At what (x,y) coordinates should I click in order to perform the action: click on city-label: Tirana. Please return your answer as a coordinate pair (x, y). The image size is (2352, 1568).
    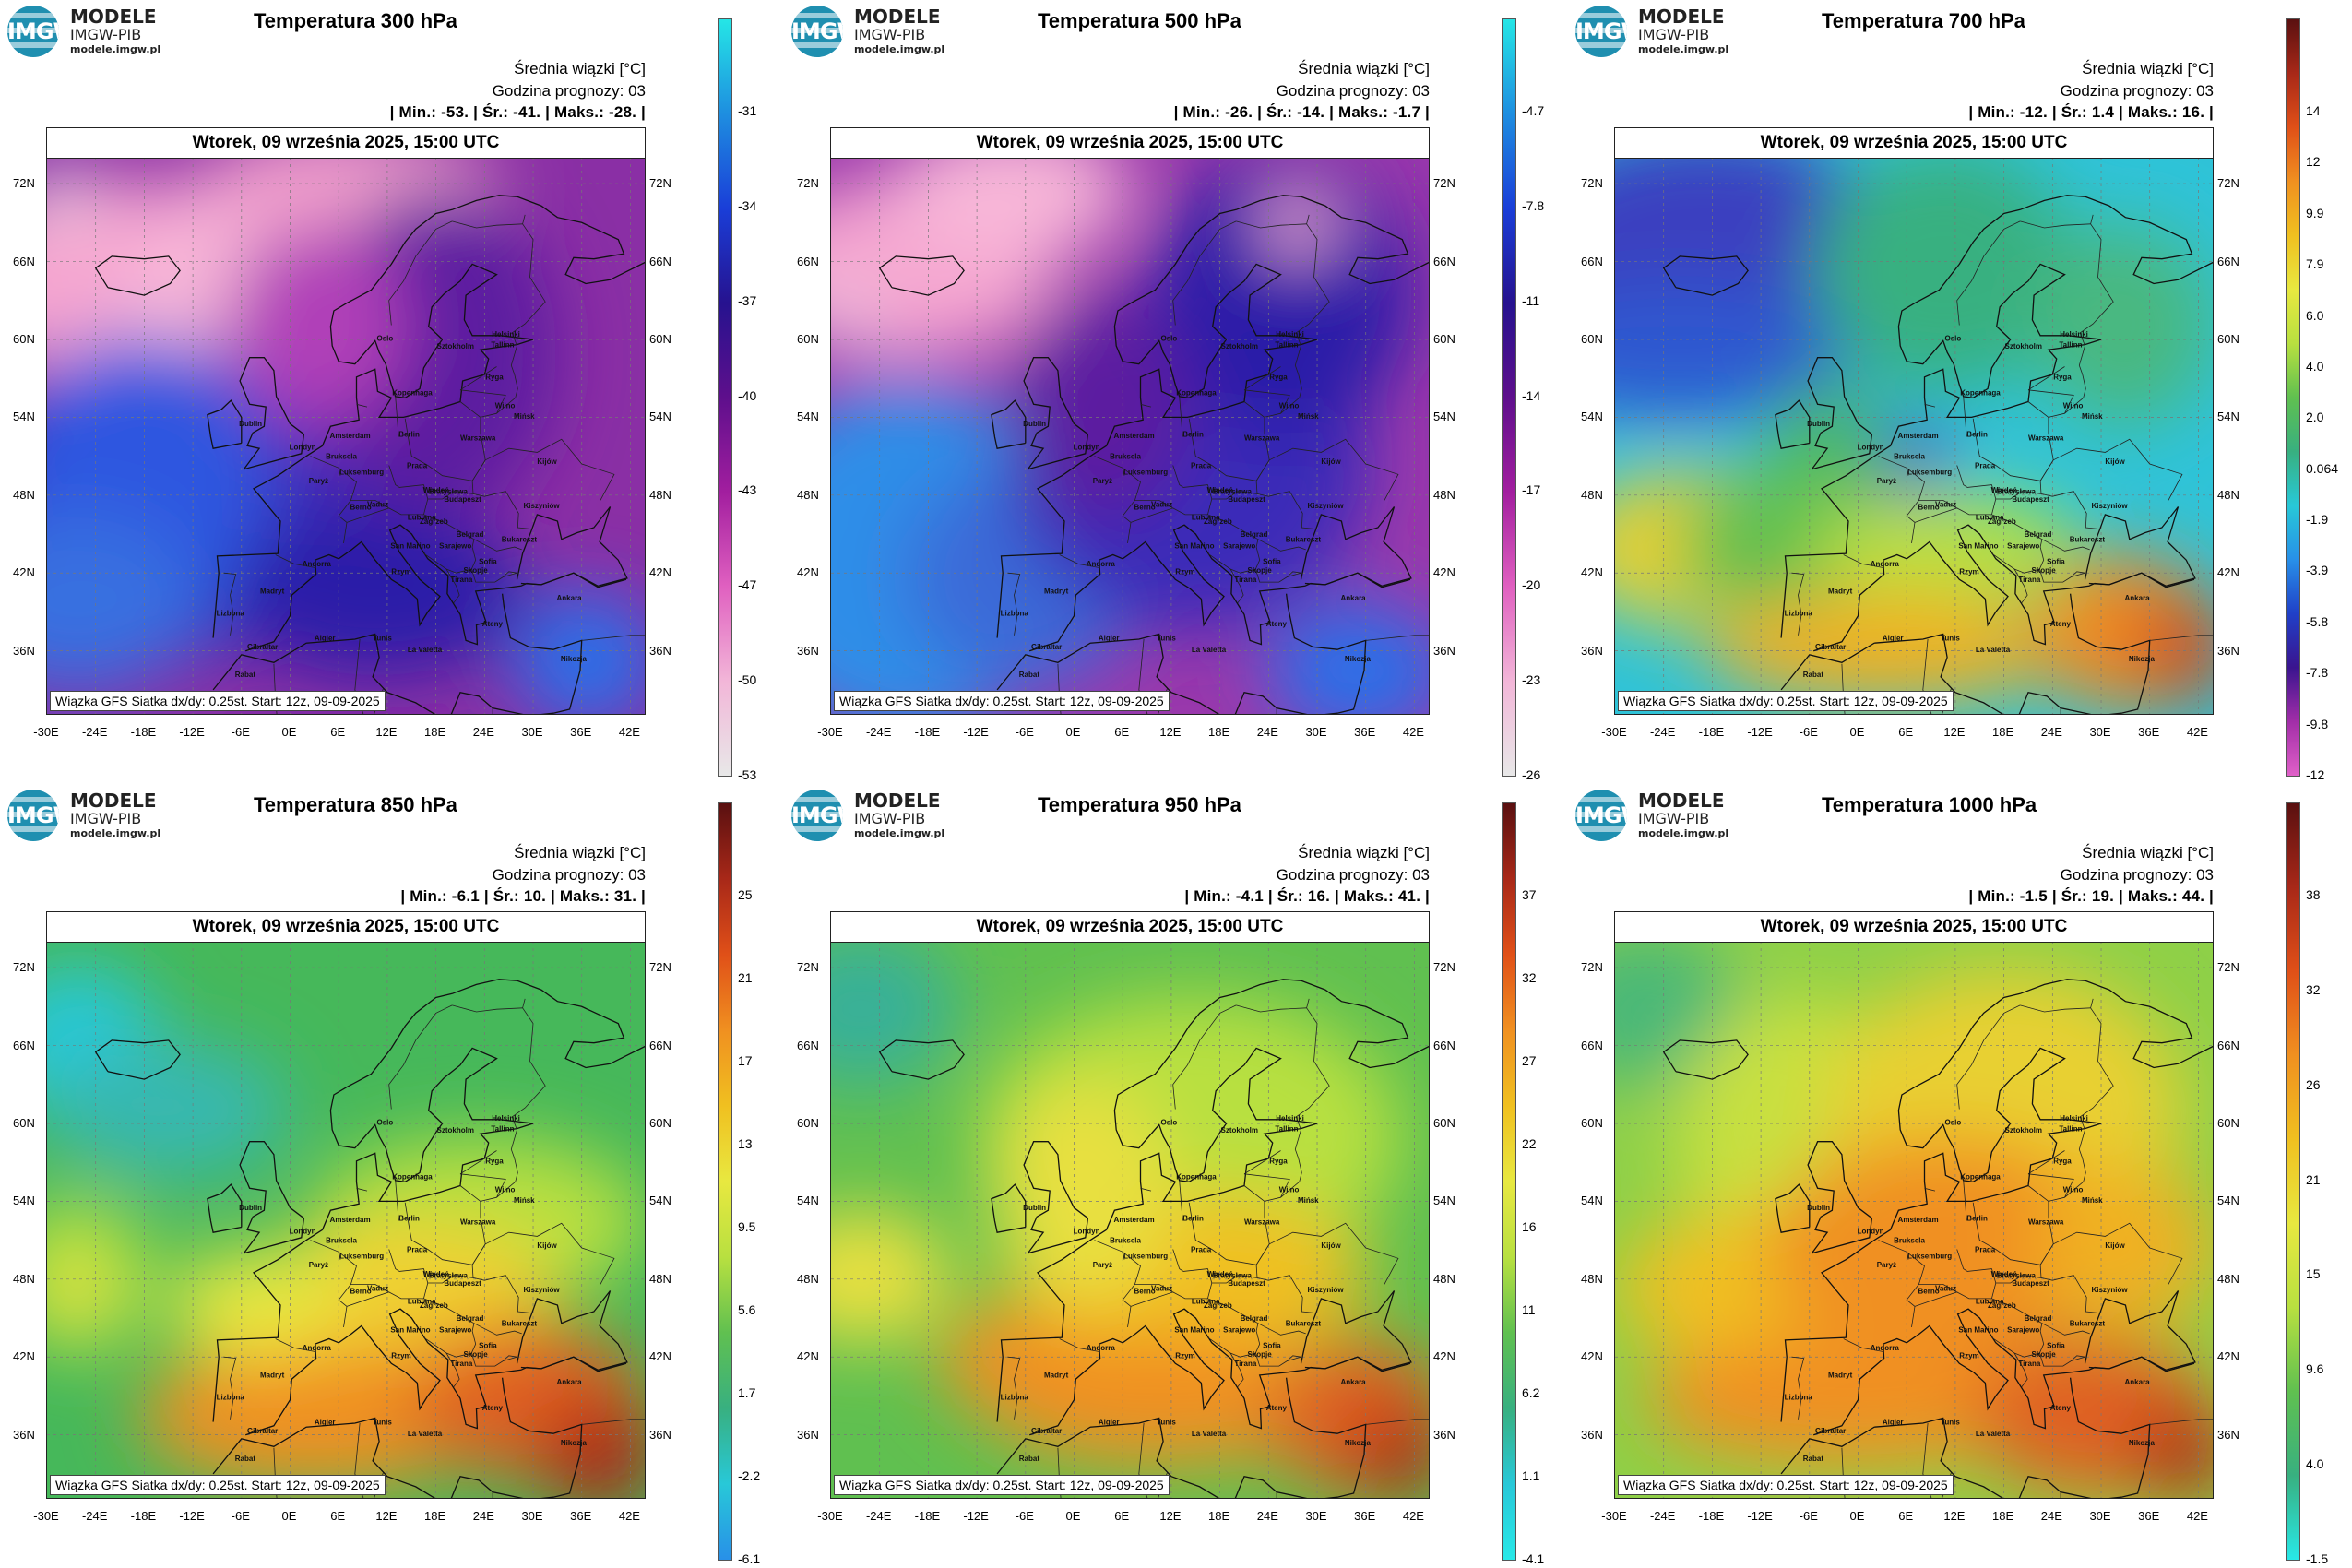
    Looking at the image, I should click on (2029, 1364).